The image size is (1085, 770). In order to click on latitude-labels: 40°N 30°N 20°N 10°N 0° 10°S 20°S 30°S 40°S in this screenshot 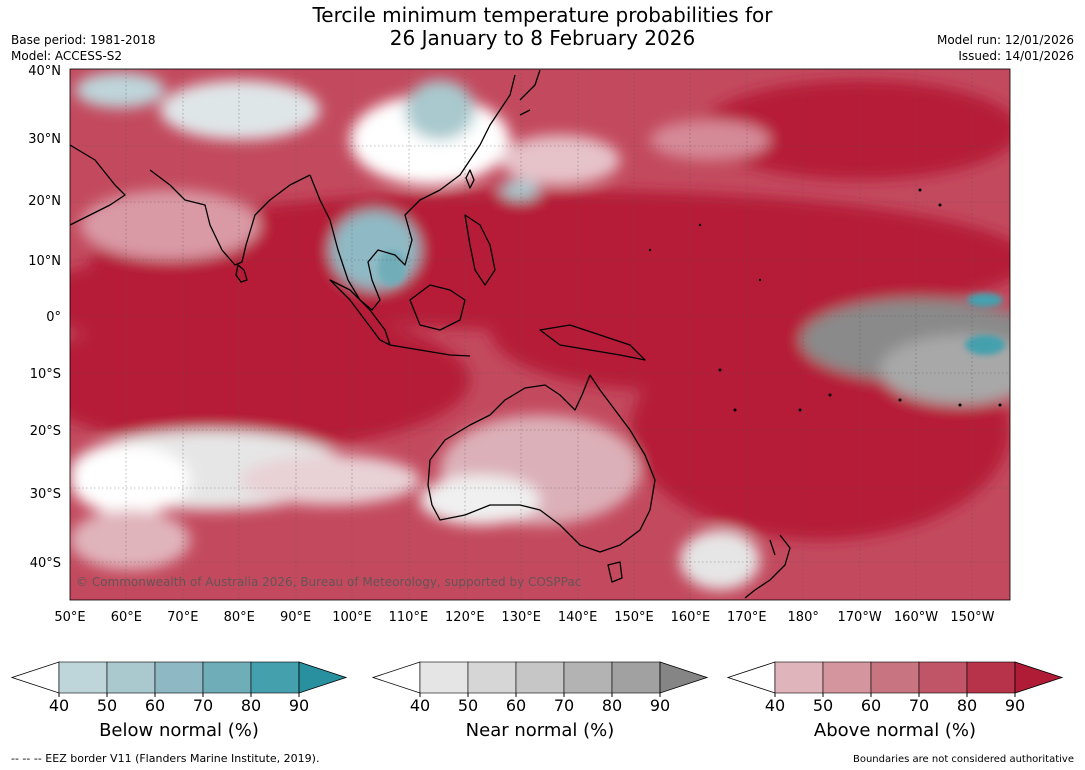, I will do `click(44, 317)`.